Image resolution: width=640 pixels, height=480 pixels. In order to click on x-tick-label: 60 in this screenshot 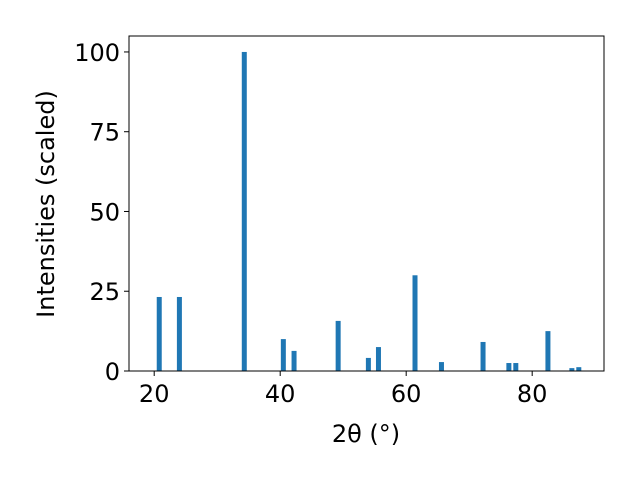, I will do `click(406, 394)`.